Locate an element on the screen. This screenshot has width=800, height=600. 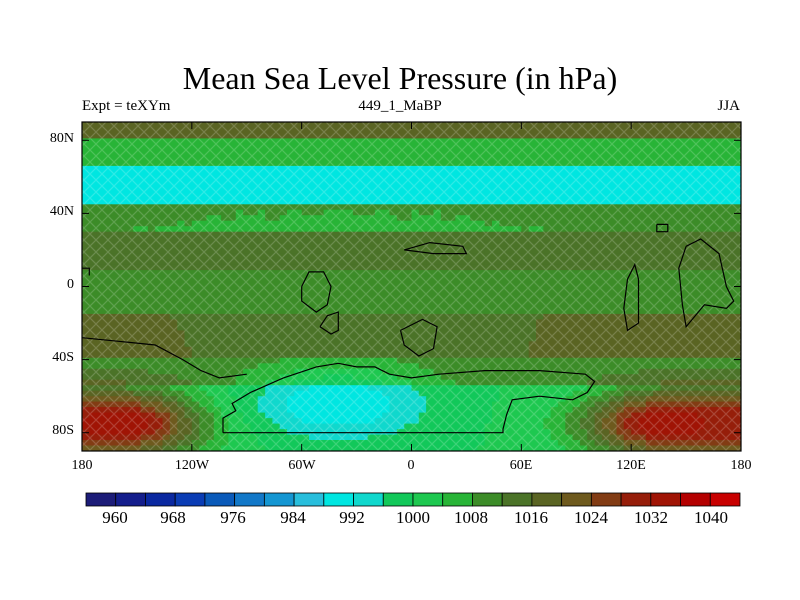
case-label: 449_1_MaBP is located at coordinates (400, 106).